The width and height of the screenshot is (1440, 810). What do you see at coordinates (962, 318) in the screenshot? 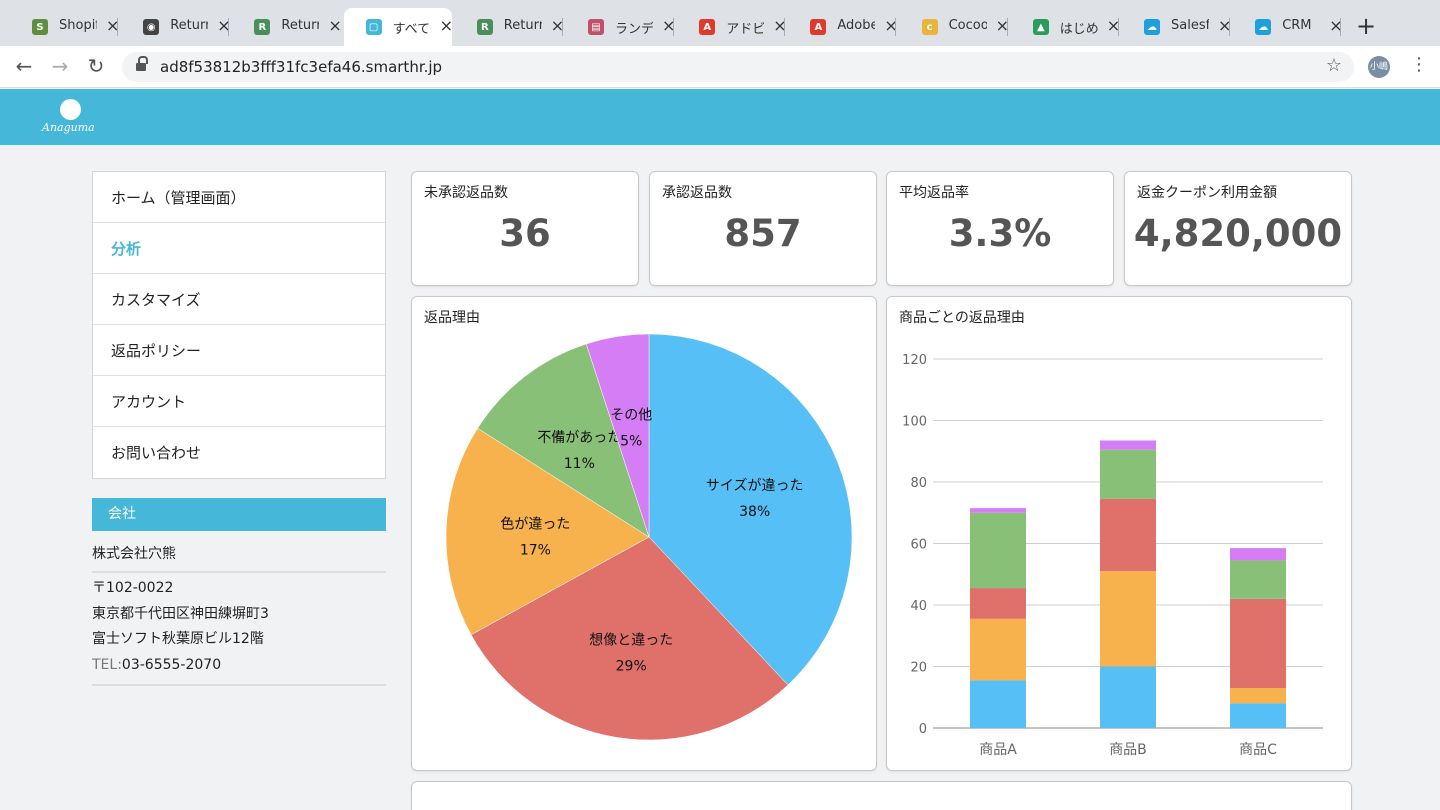
I see `chart-title: 商品ごとの返品理由` at bounding box center [962, 318].